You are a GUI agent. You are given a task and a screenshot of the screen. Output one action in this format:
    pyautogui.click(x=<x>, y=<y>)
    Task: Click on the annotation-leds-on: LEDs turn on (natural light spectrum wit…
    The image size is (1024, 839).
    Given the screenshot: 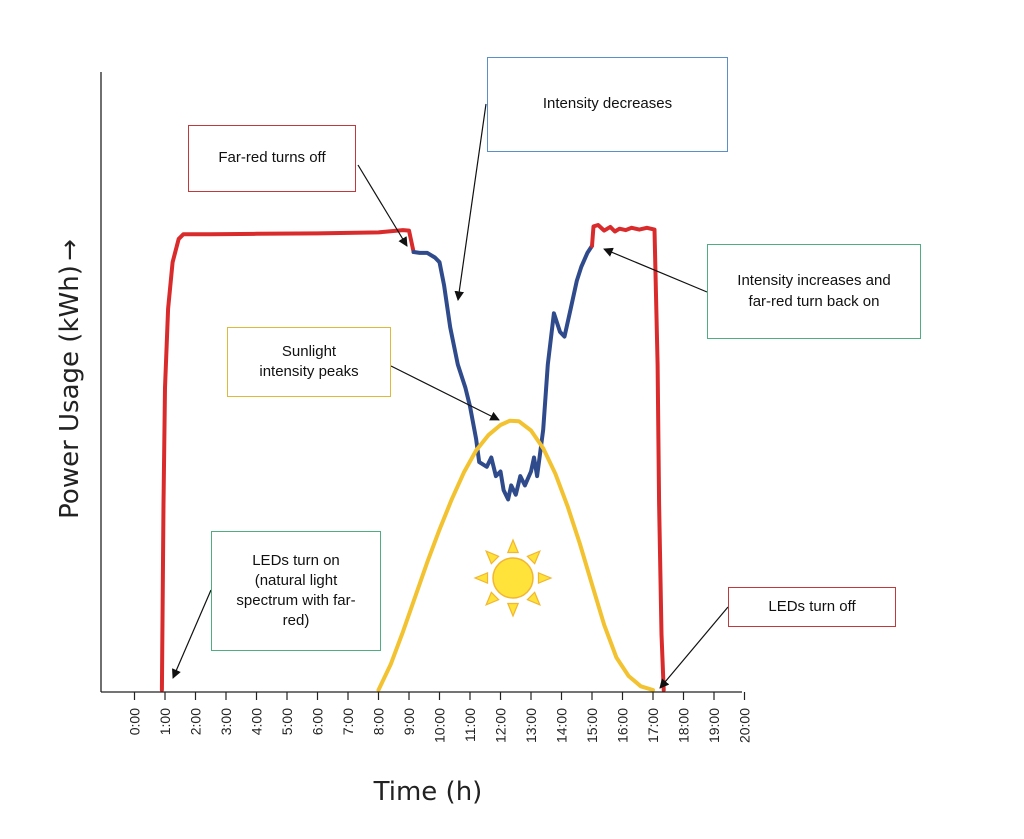 What is the action you would take?
    pyautogui.click(x=296, y=591)
    